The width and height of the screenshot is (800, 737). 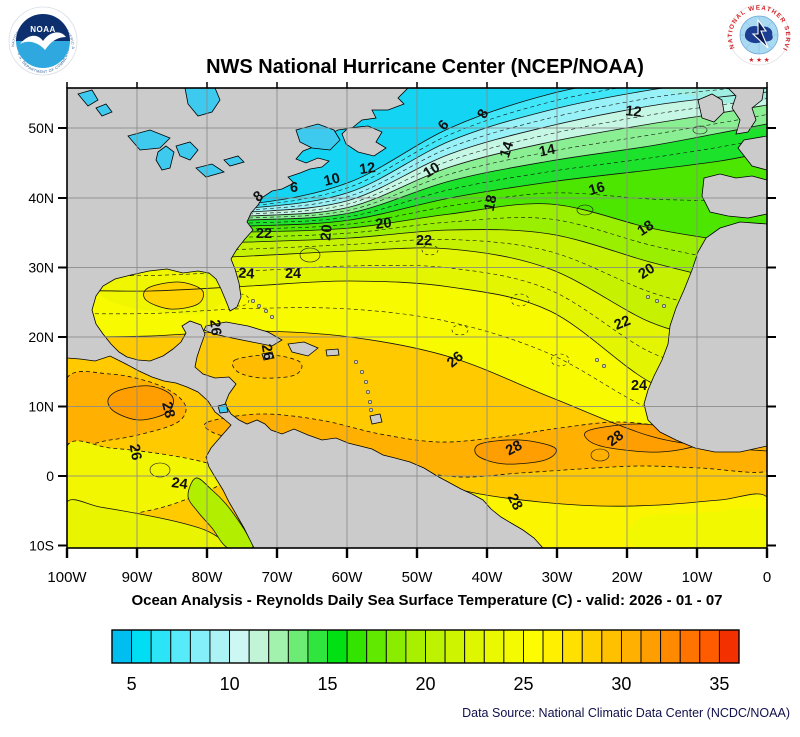 I want to click on nws-lightning-icon, so click(x=760, y=33).